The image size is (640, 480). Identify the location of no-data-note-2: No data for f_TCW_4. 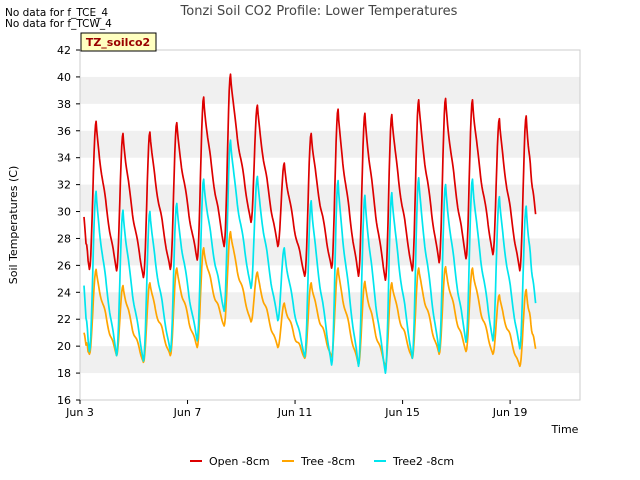
(58, 24).